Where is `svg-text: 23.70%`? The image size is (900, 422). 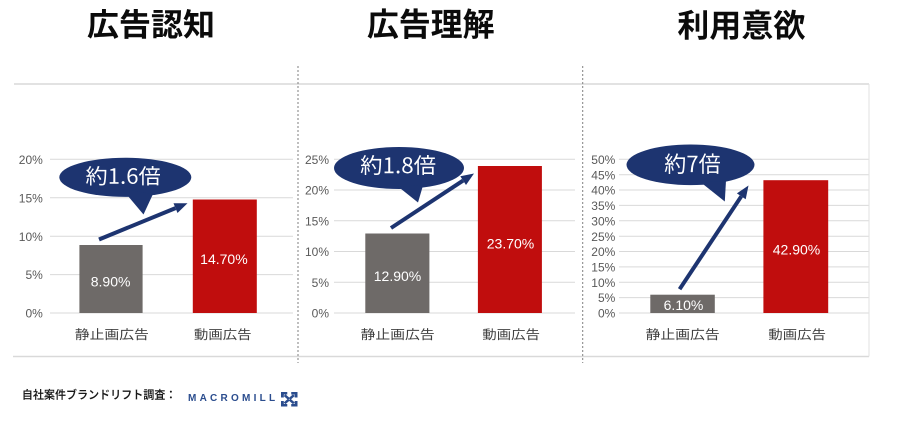 svg-text: 23.70% is located at coordinates (510, 244).